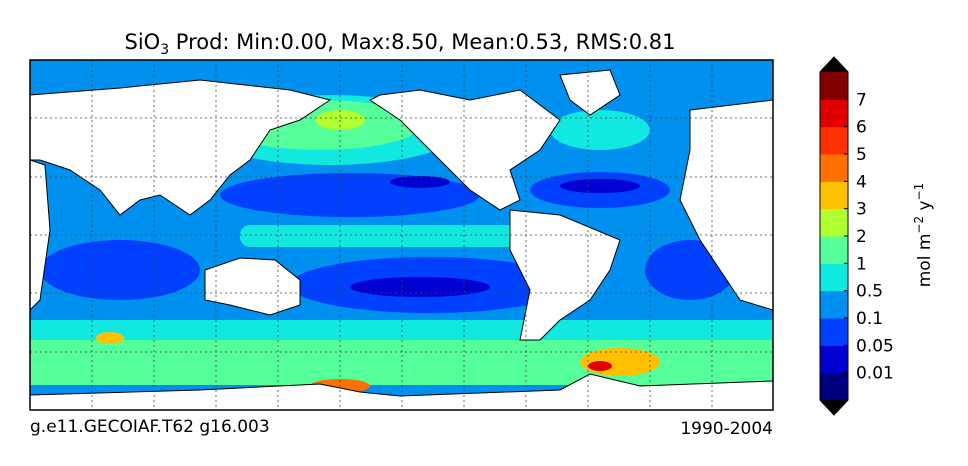 The width and height of the screenshot is (968, 466). What do you see at coordinates (600, 366) in the screenshot?
I see `weddell-peak` at bounding box center [600, 366].